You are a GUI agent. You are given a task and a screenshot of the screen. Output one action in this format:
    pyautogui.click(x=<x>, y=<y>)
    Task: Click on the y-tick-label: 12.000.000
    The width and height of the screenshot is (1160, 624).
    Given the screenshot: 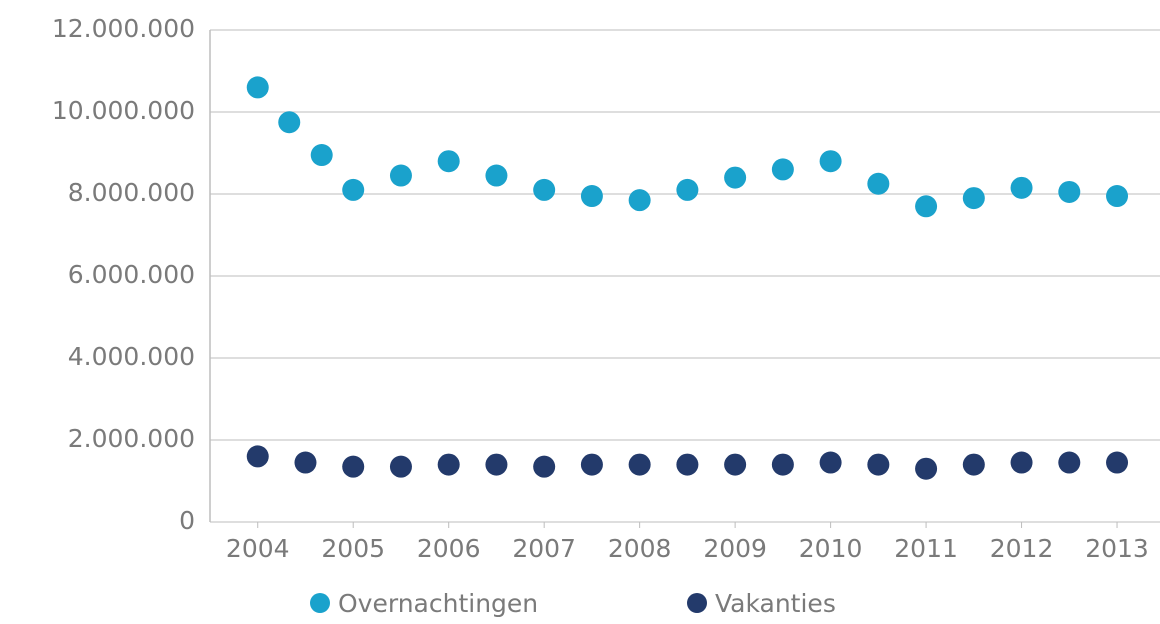 What is the action you would take?
    pyautogui.click(x=123, y=28)
    